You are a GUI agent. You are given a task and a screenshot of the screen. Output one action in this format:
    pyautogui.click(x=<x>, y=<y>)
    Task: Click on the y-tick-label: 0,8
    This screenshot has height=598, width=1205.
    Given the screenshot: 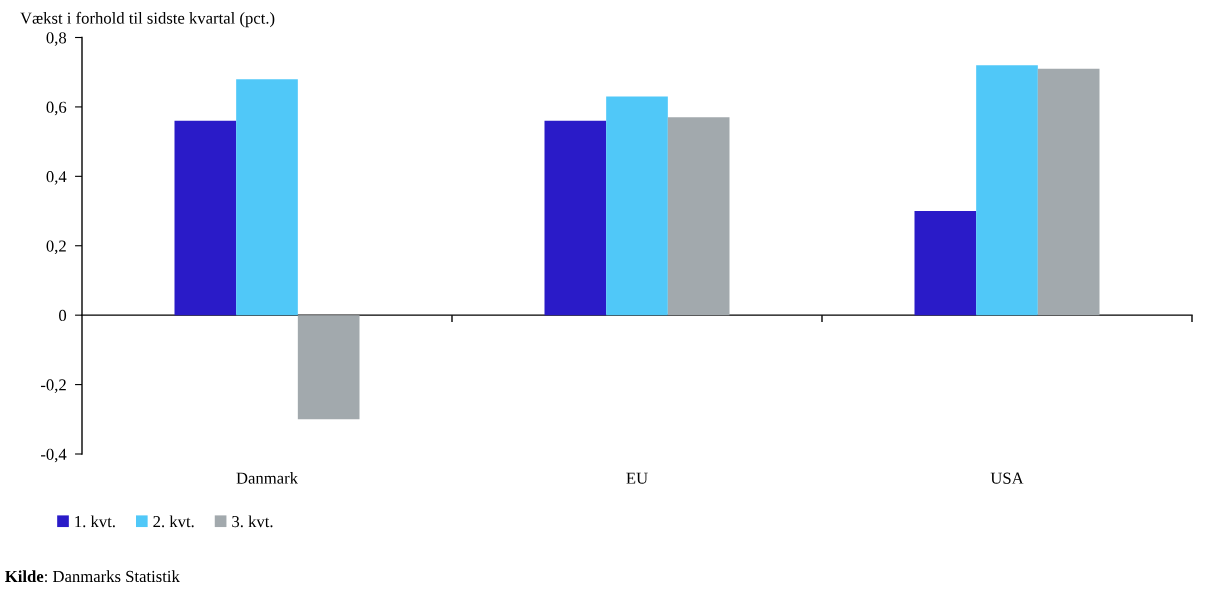 What is the action you would take?
    pyautogui.click(x=56, y=39)
    